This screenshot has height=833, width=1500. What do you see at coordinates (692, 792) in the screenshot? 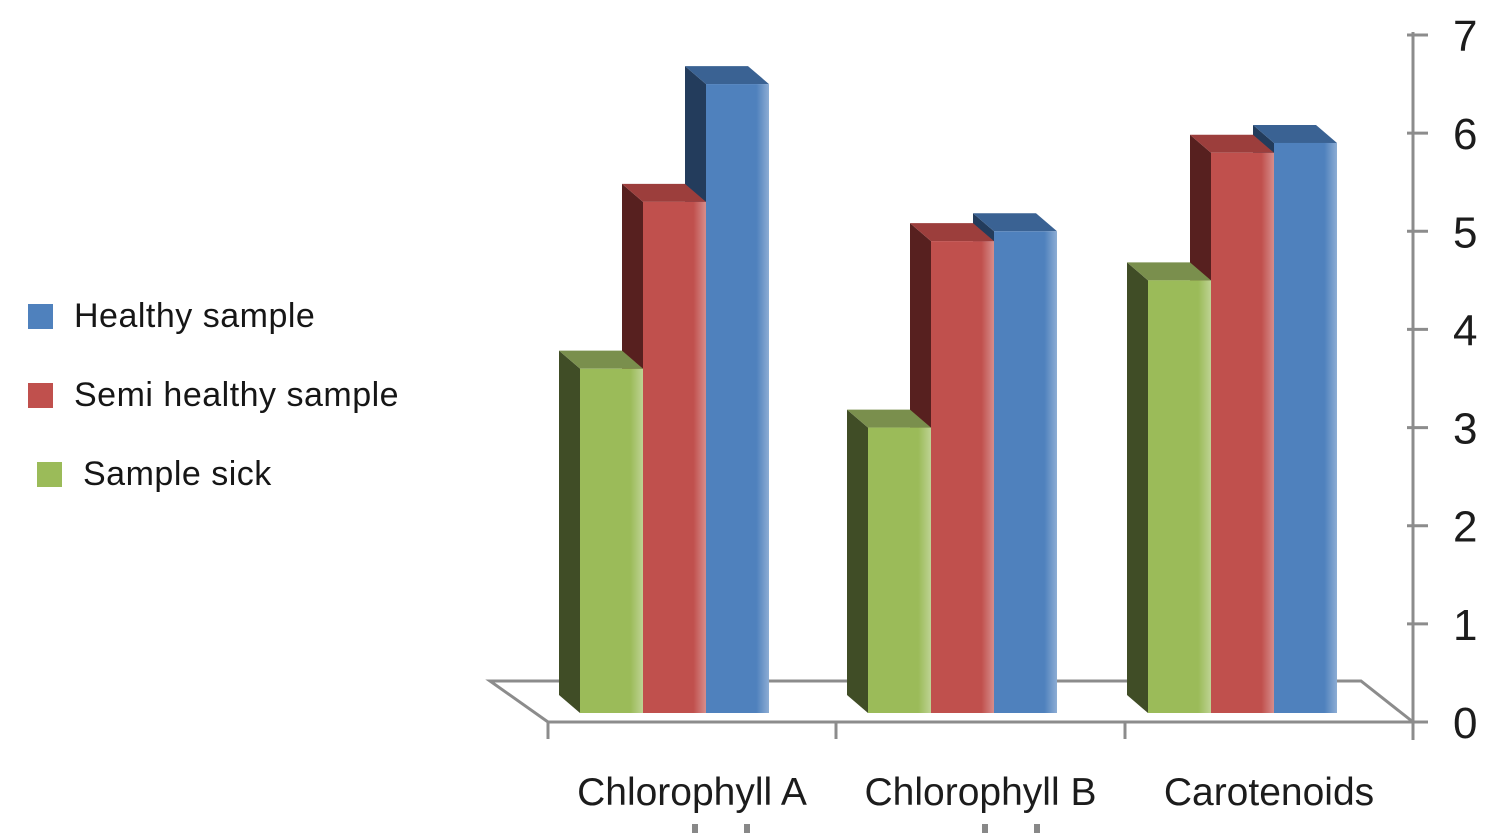
I see `category-label-chlorophyll-a: Chlorophyll A` at bounding box center [692, 792].